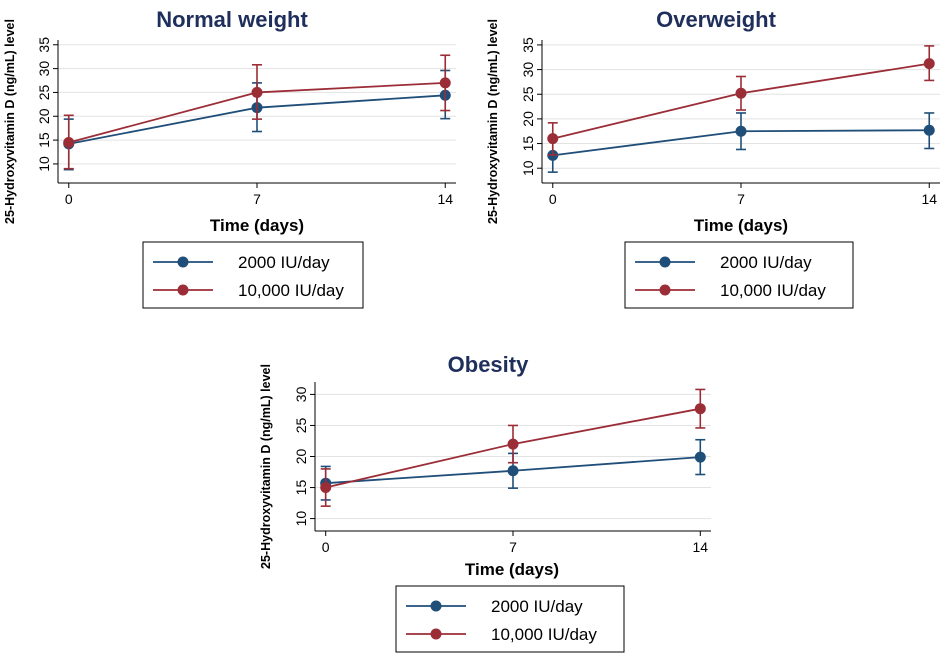  I want to click on chart-title: Overweight, so click(716, 19).